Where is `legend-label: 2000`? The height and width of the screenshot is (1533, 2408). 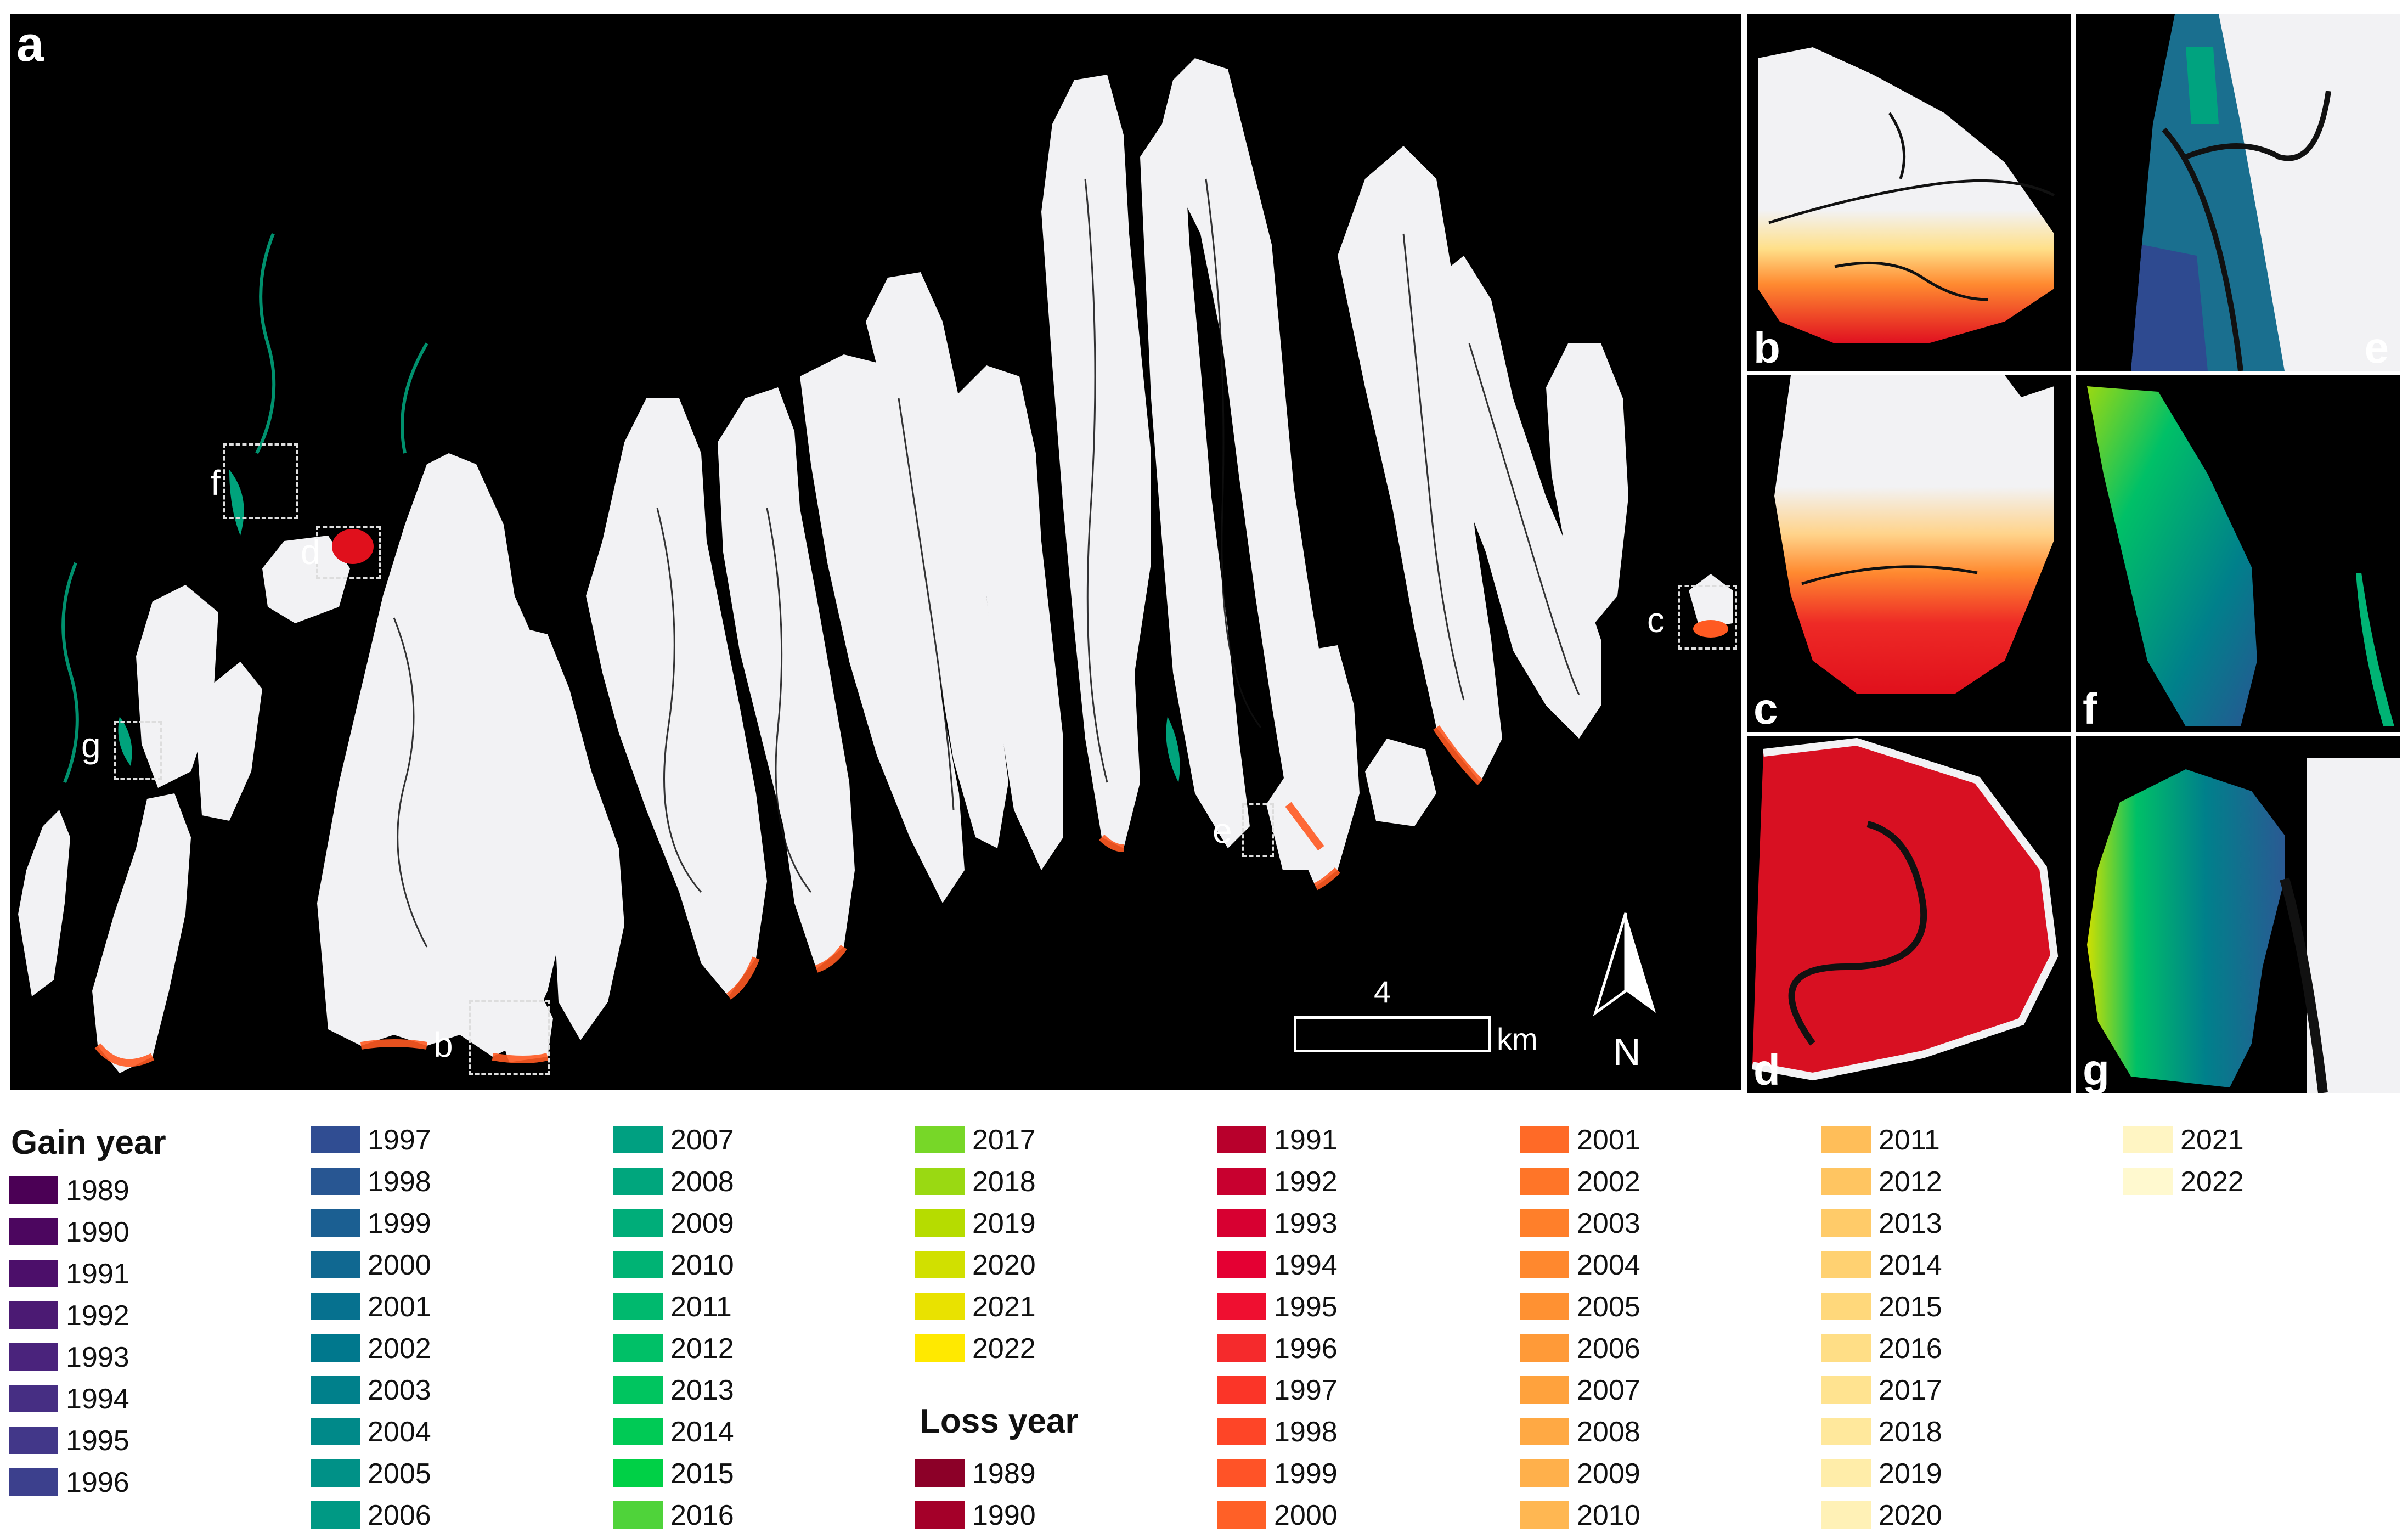
legend-label: 2000 is located at coordinates (399, 1265).